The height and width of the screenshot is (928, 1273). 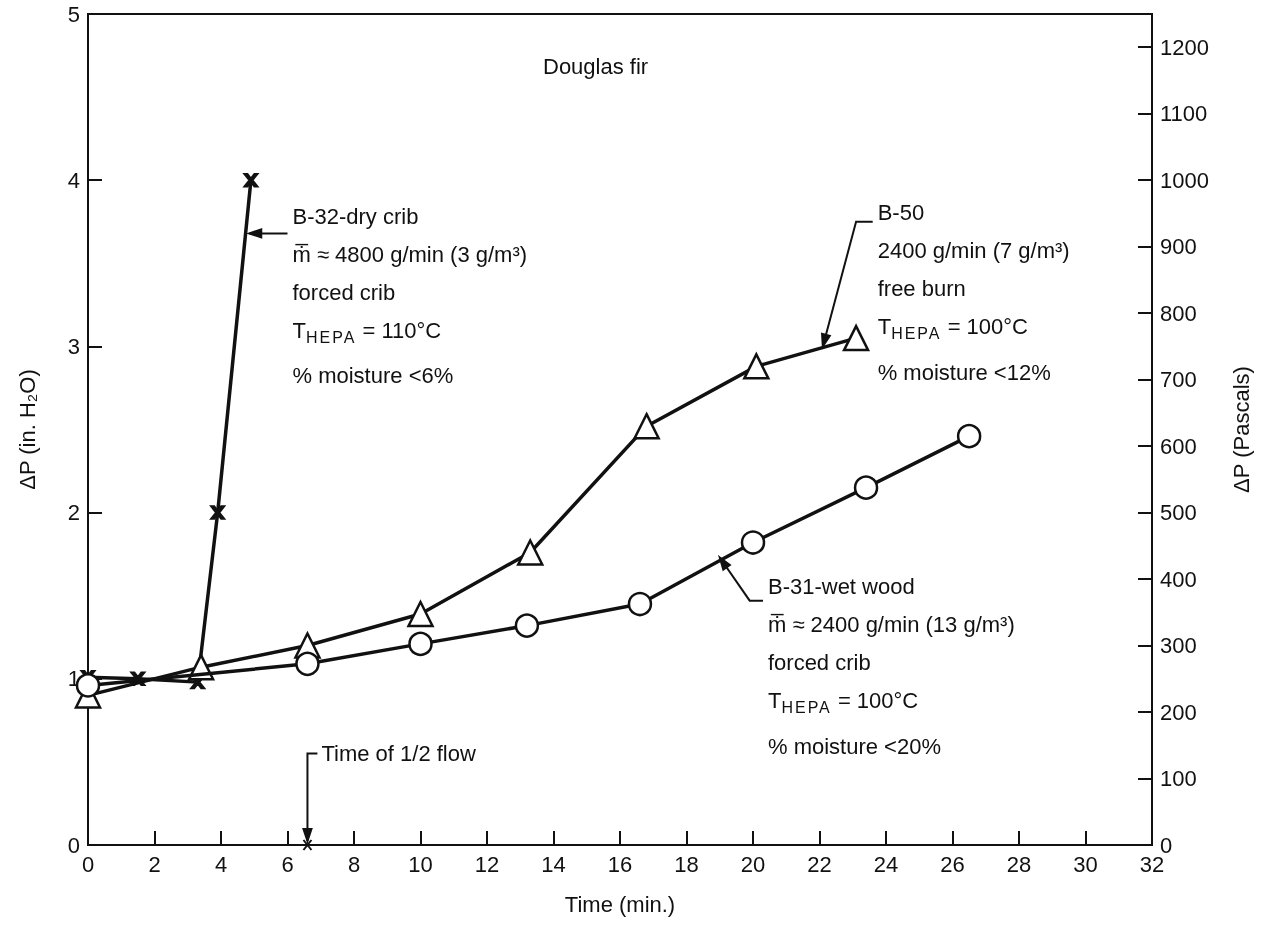 I want to click on x-axis-title: Time (min.), so click(x=620, y=904).